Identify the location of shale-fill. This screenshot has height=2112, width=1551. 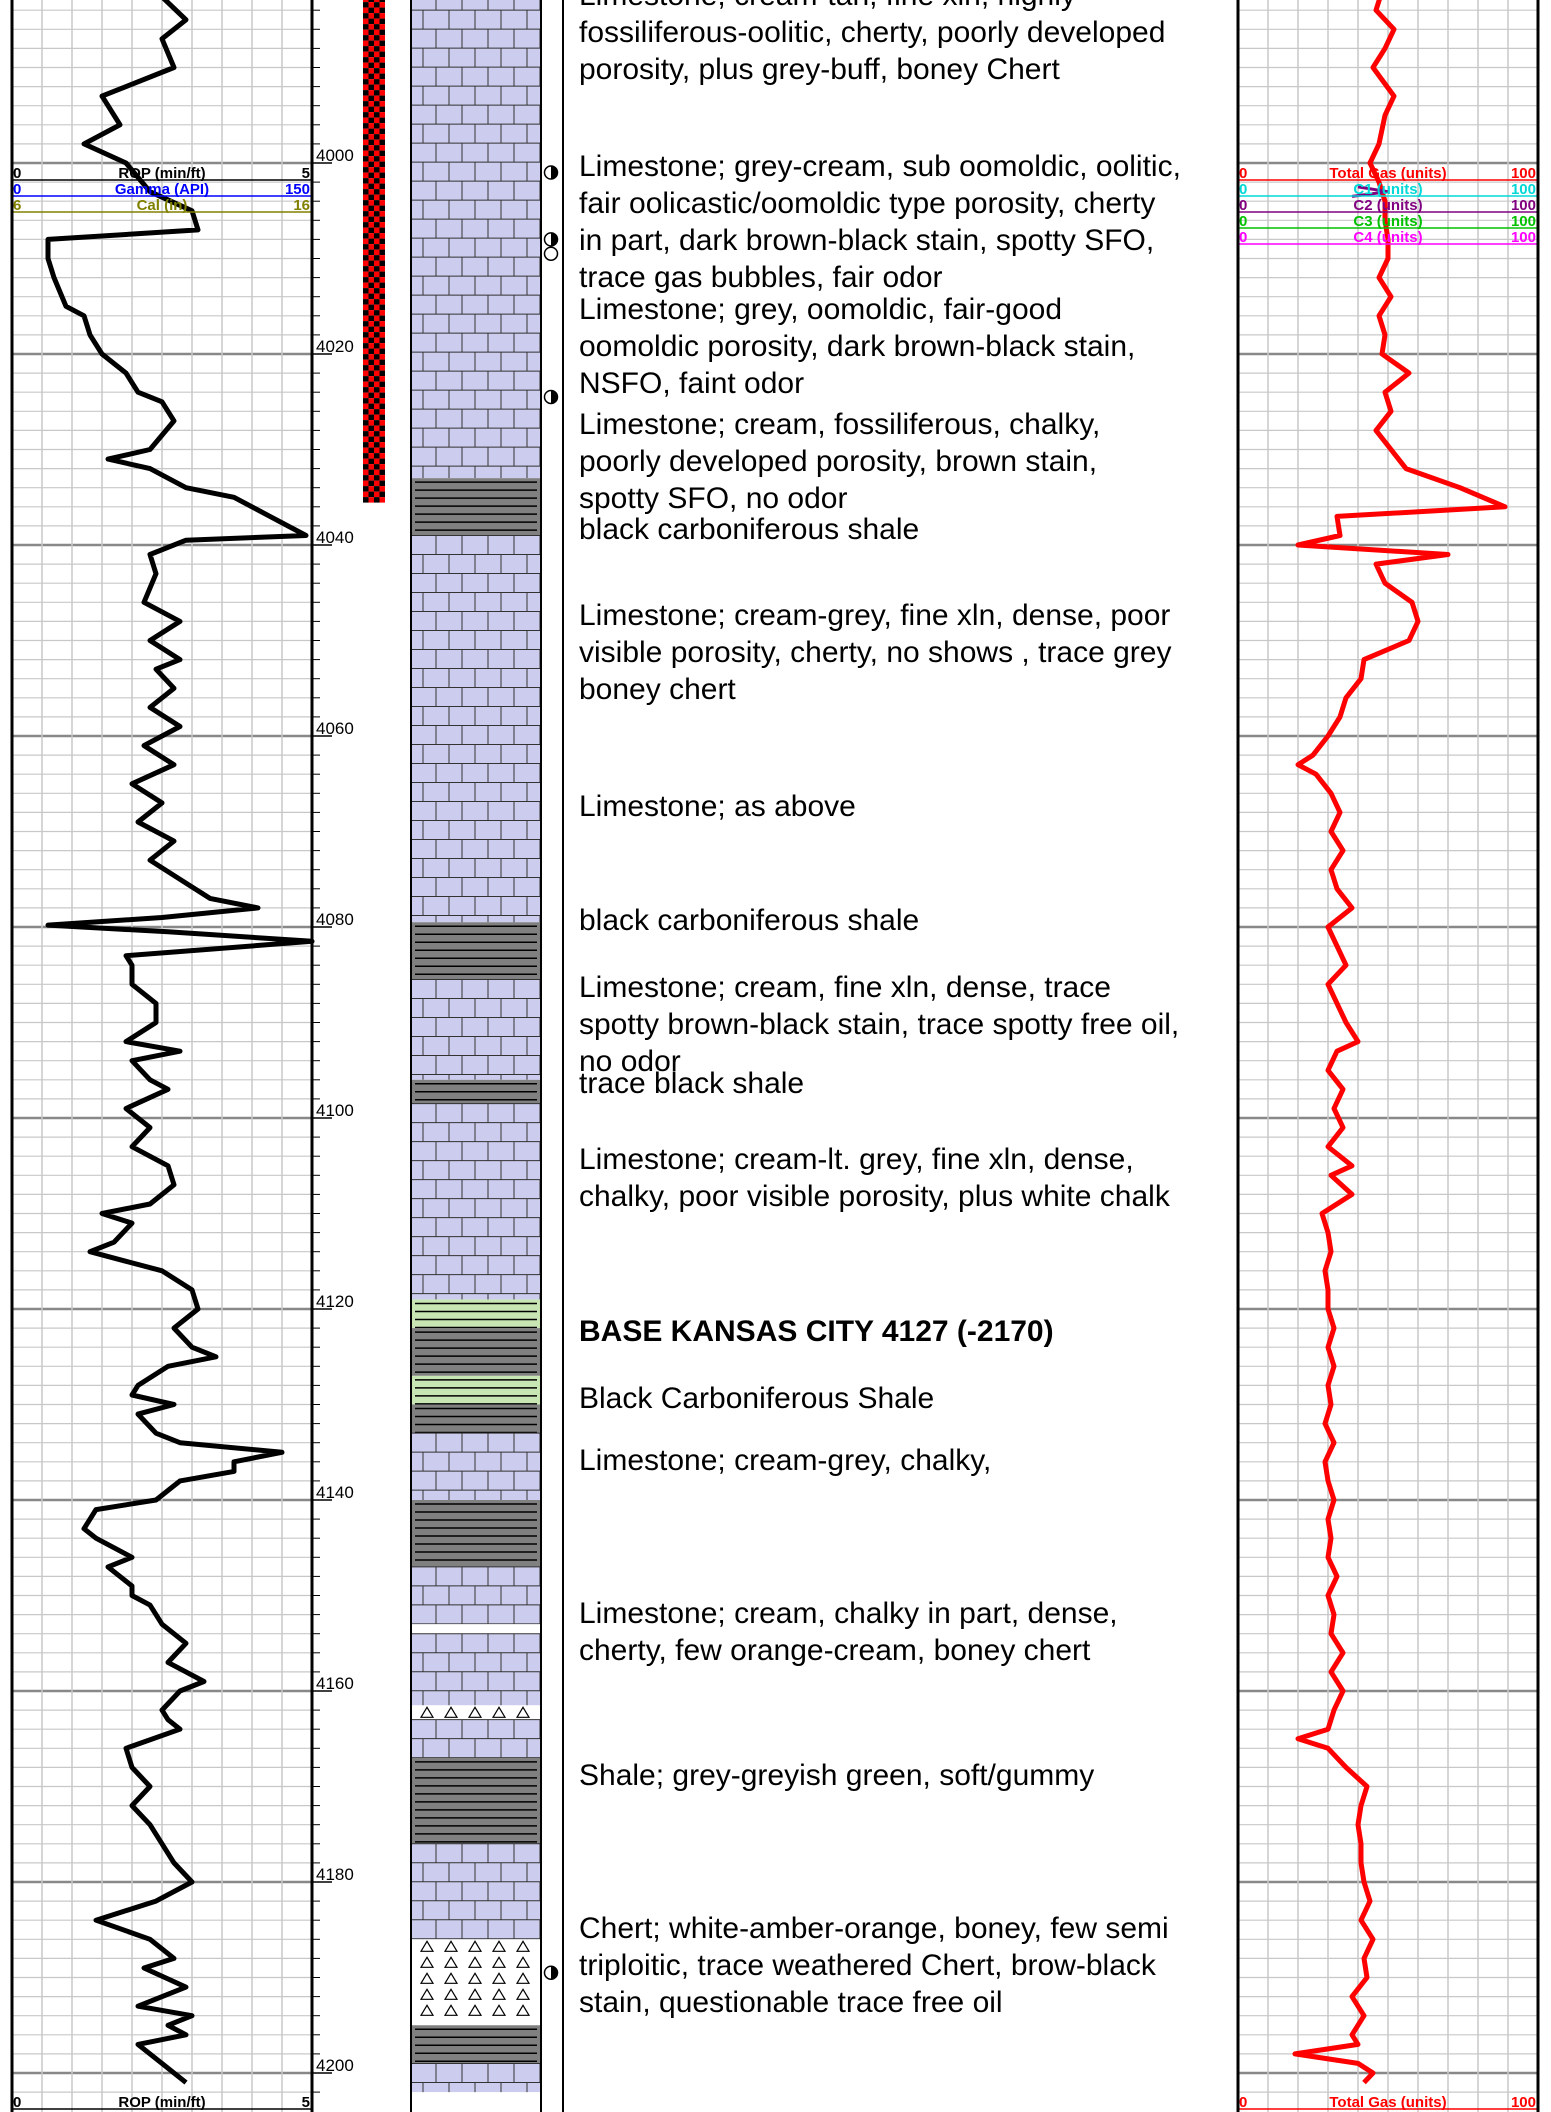
(476, 1800).